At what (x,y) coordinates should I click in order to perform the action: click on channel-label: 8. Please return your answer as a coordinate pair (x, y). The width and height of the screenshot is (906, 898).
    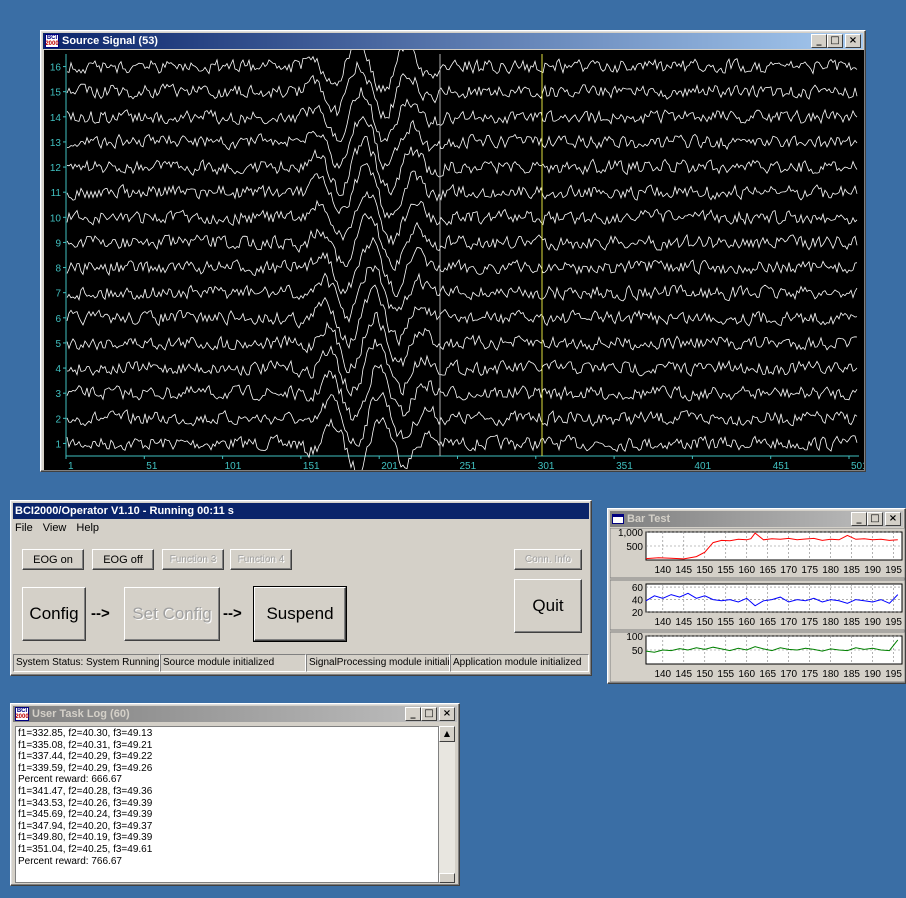
    Looking at the image, I should click on (58, 269).